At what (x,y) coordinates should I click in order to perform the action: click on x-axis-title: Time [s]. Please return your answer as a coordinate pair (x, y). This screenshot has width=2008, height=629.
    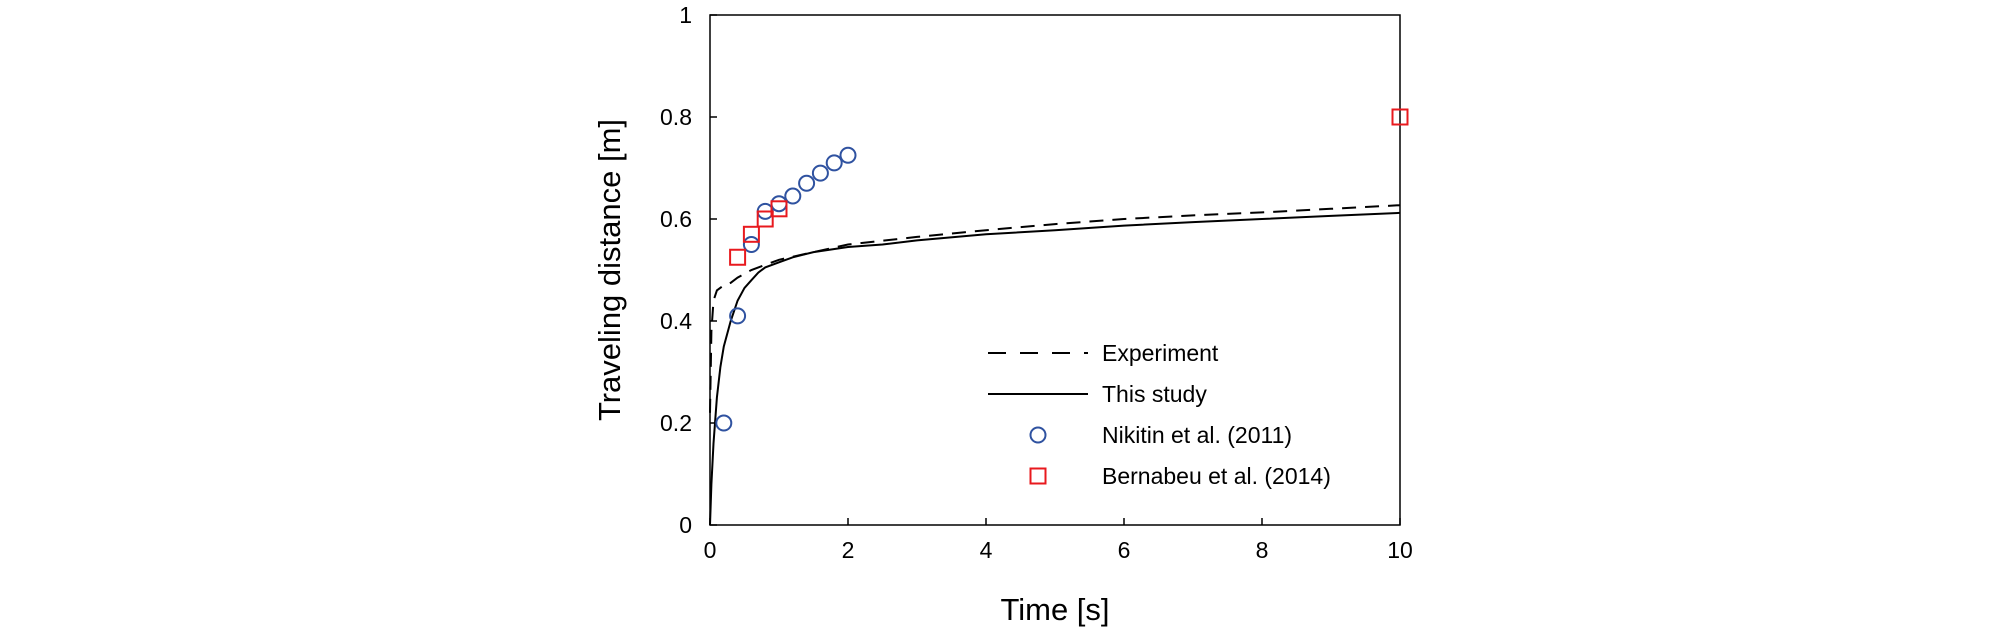
    Looking at the image, I should click on (1054, 609).